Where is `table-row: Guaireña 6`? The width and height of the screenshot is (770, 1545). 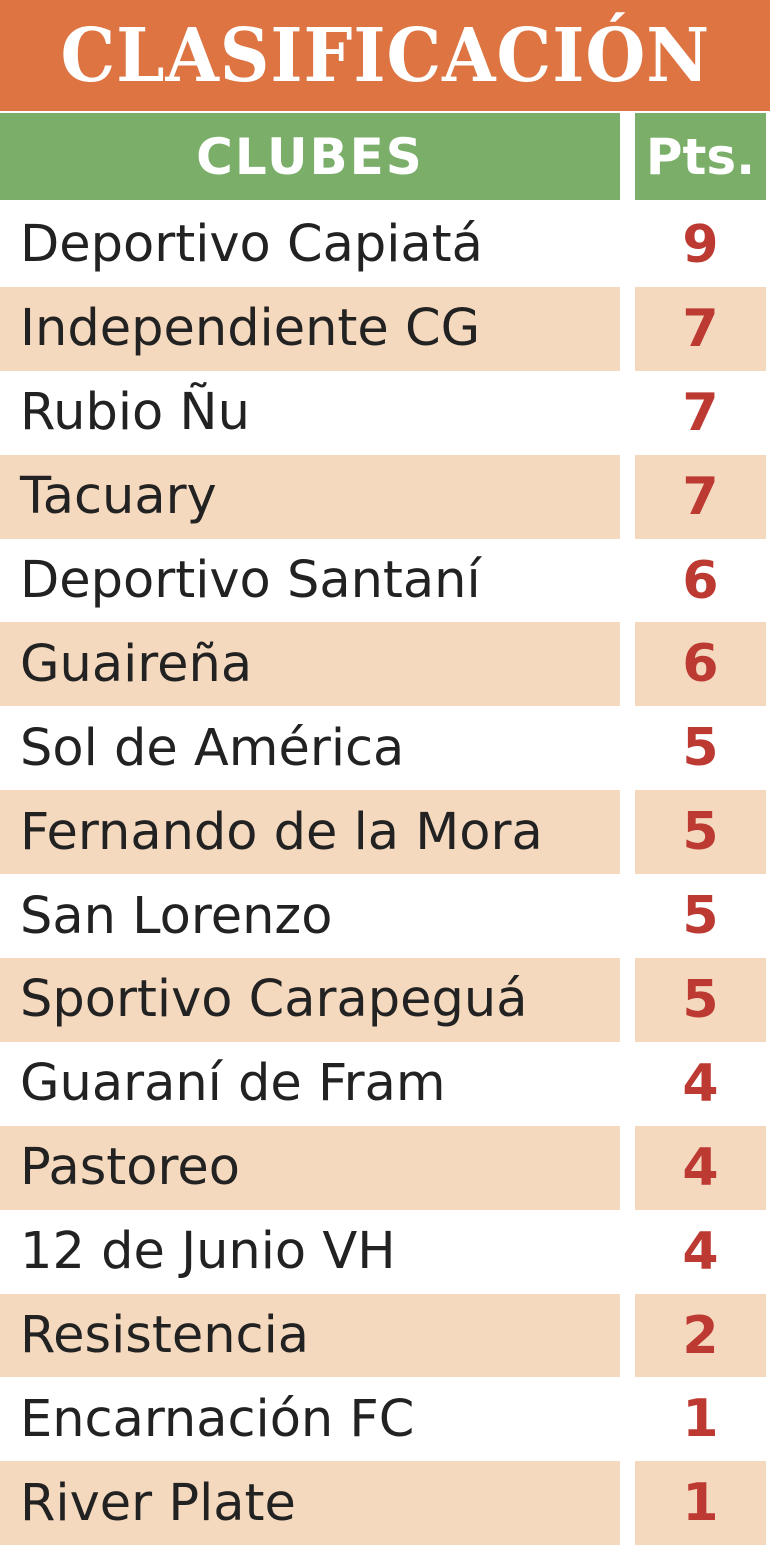
table-row: Guaireña 6 is located at coordinates (385, 664).